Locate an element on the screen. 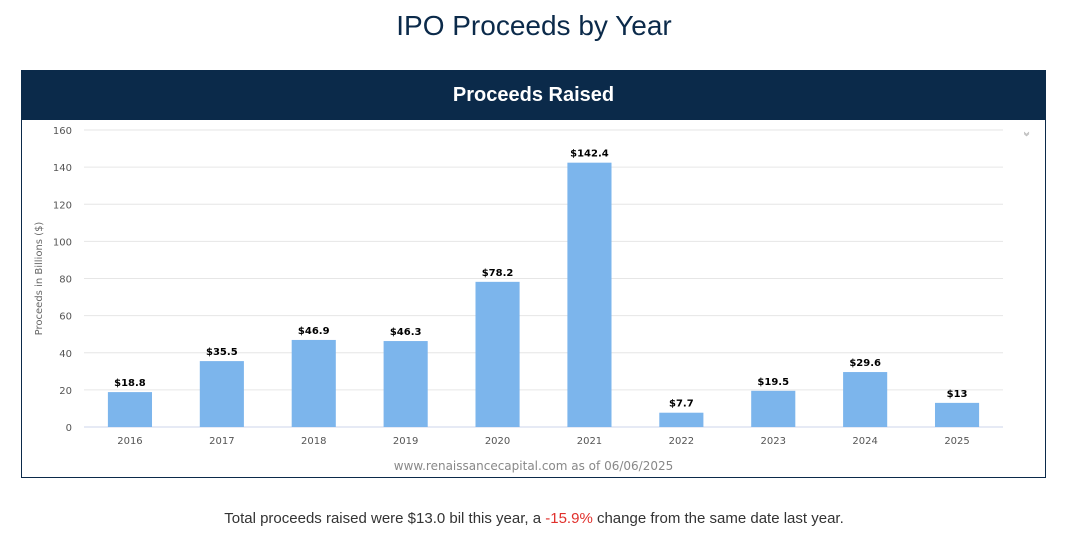 This screenshot has width=1068, height=545. x-tick-label: 2016 is located at coordinates (129, 441).